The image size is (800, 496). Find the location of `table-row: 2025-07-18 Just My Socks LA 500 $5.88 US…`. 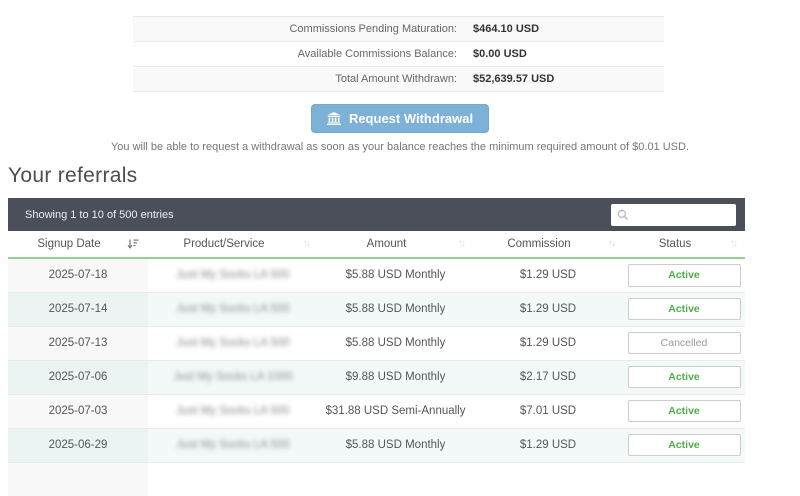

table-row: 2025-07-18 Just My Socks LA 500 $5.88 US… is located at coordinates (376, 275).